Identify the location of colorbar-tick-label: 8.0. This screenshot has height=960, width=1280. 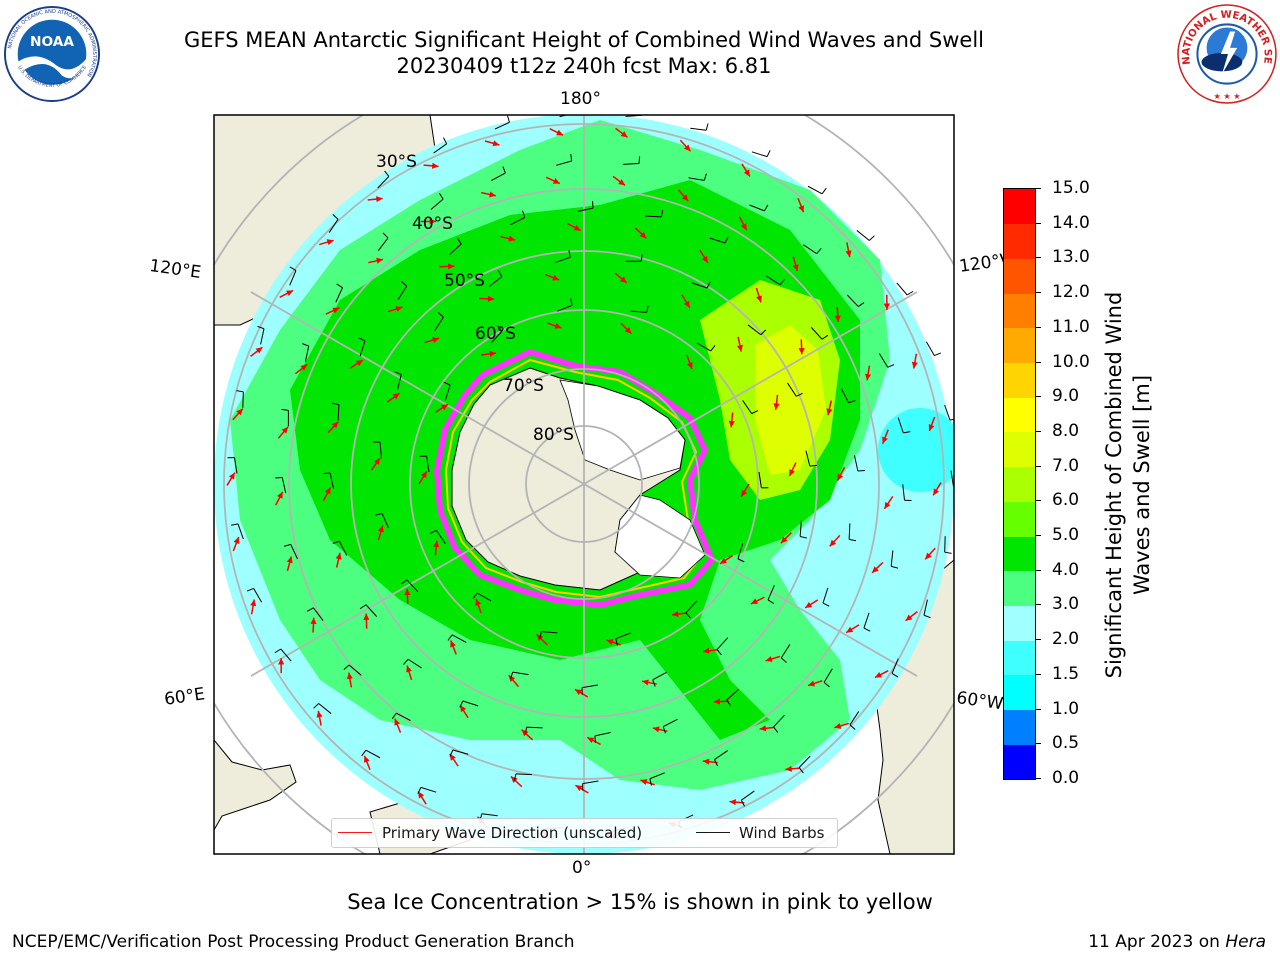
(1066, 430).